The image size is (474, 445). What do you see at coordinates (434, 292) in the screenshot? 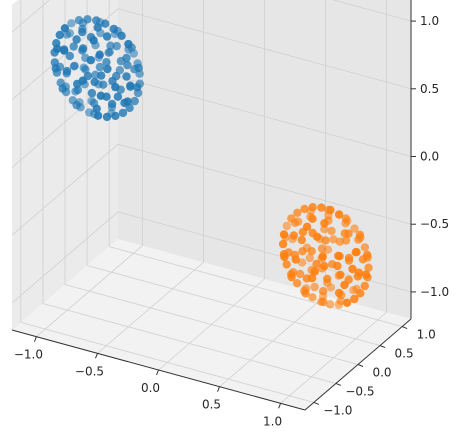
I see `z-tick-label: −1.0` at bounding box center [434, 292].